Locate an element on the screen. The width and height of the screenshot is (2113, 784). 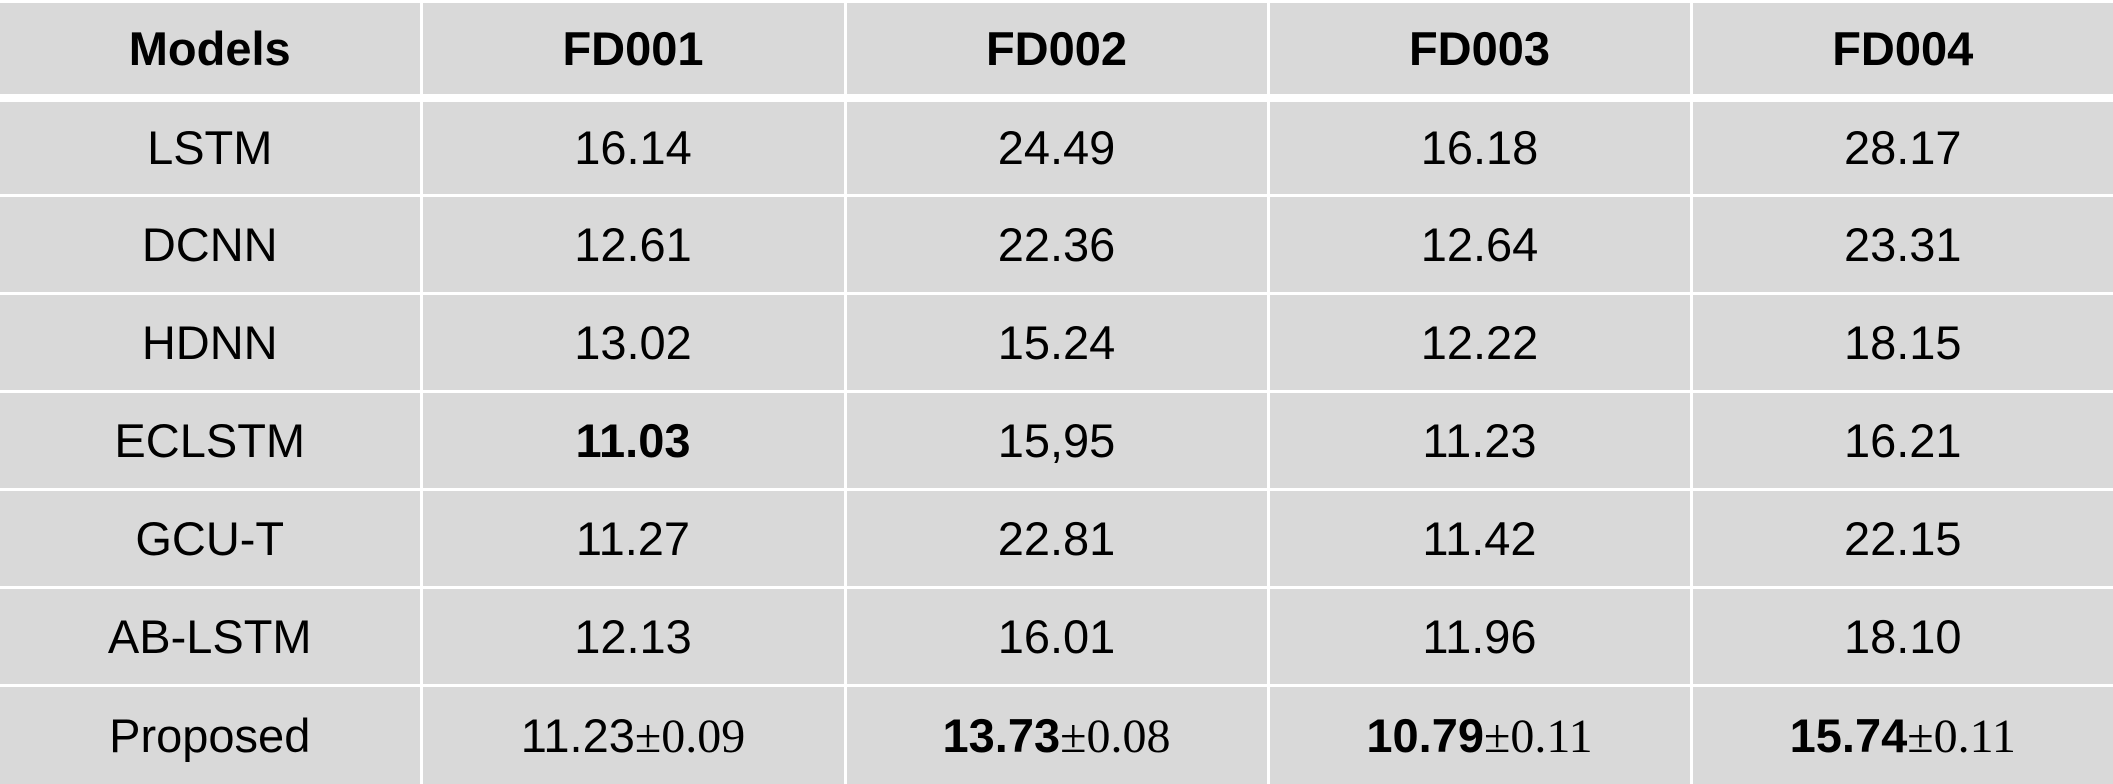
value-cell: 16.14 is located at coordinates (633, 146).